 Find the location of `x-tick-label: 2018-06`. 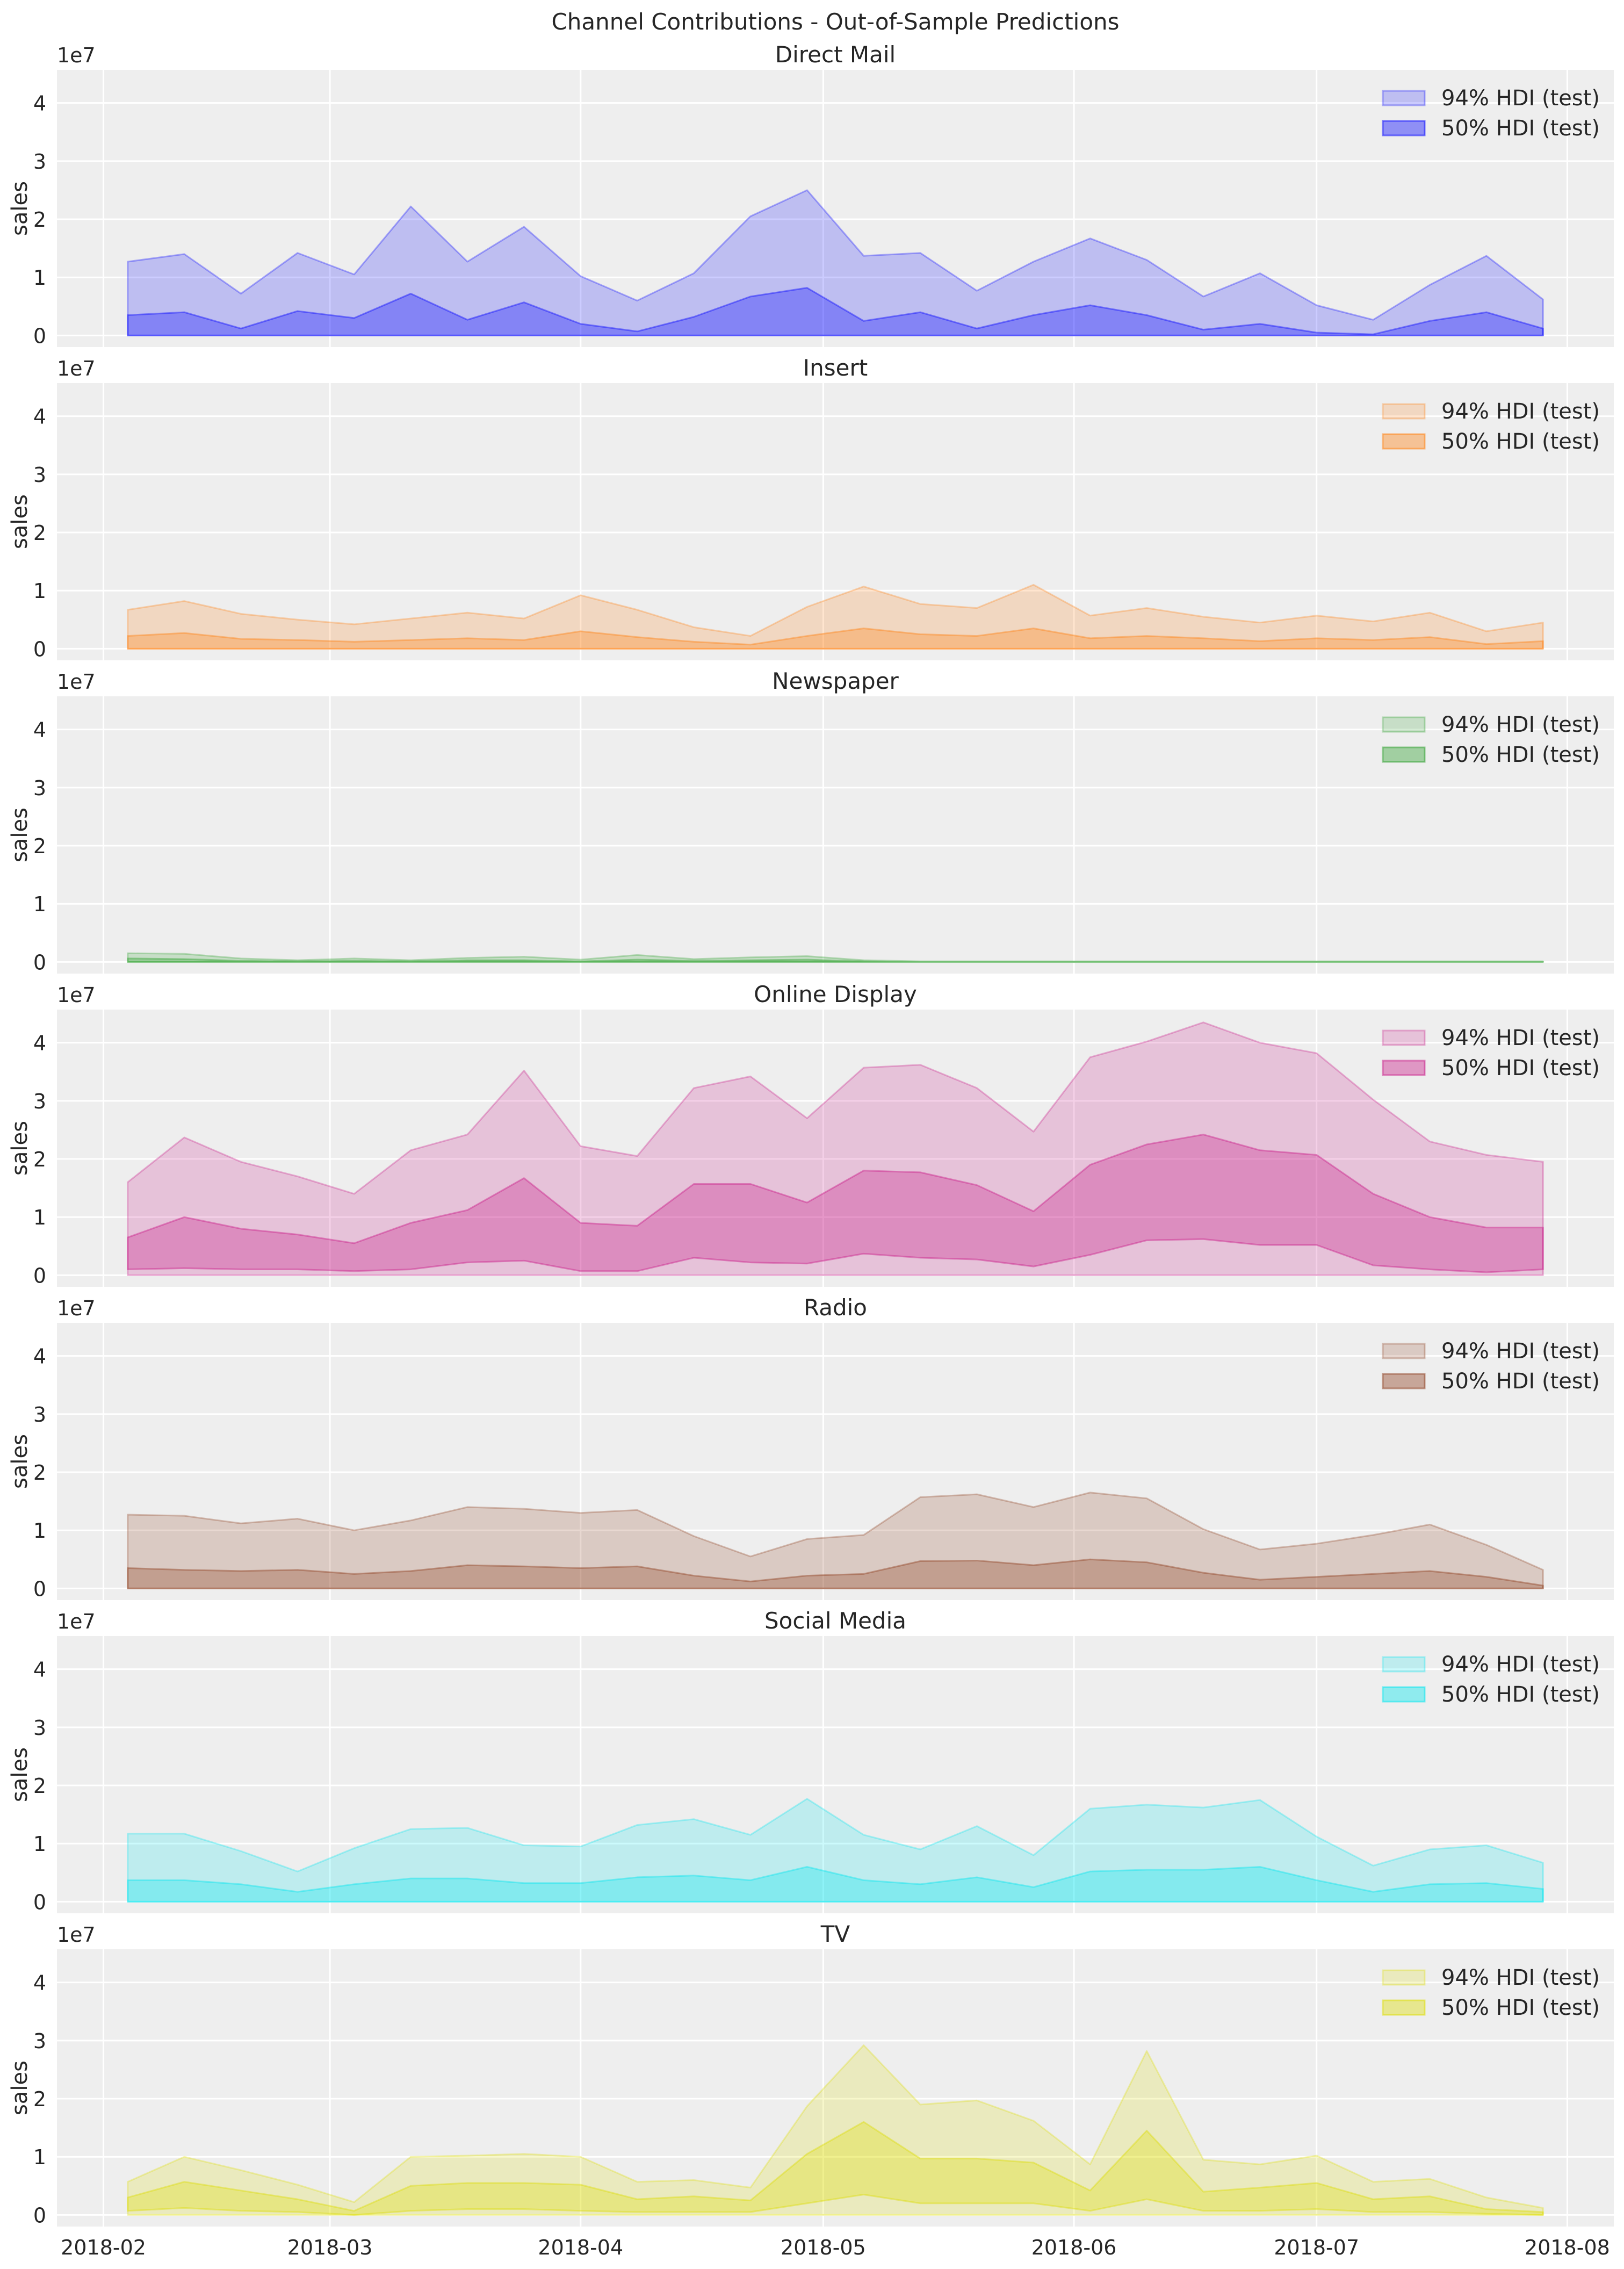

x-tick-label: 2018-06 is located at coordinates (1074, 2247).